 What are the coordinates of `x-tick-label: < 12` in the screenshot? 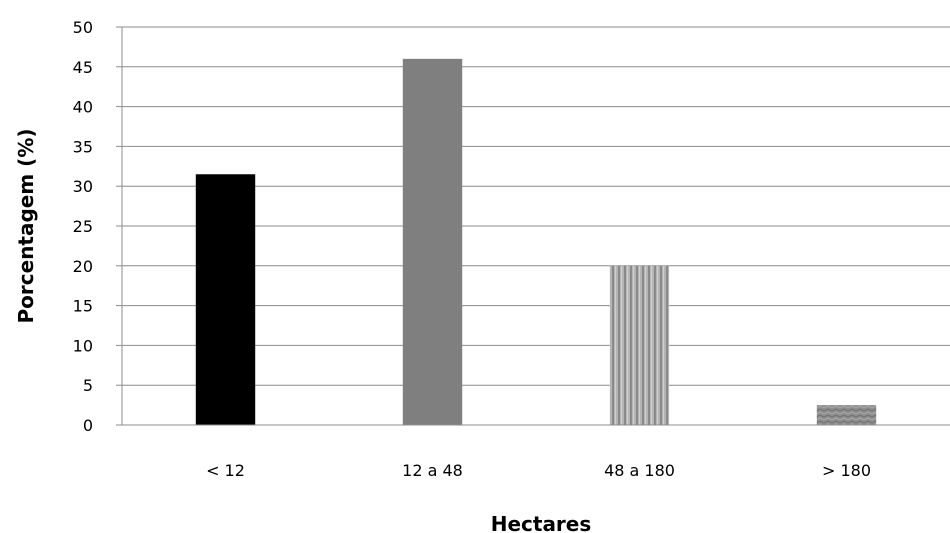 It's located at (225, 470).